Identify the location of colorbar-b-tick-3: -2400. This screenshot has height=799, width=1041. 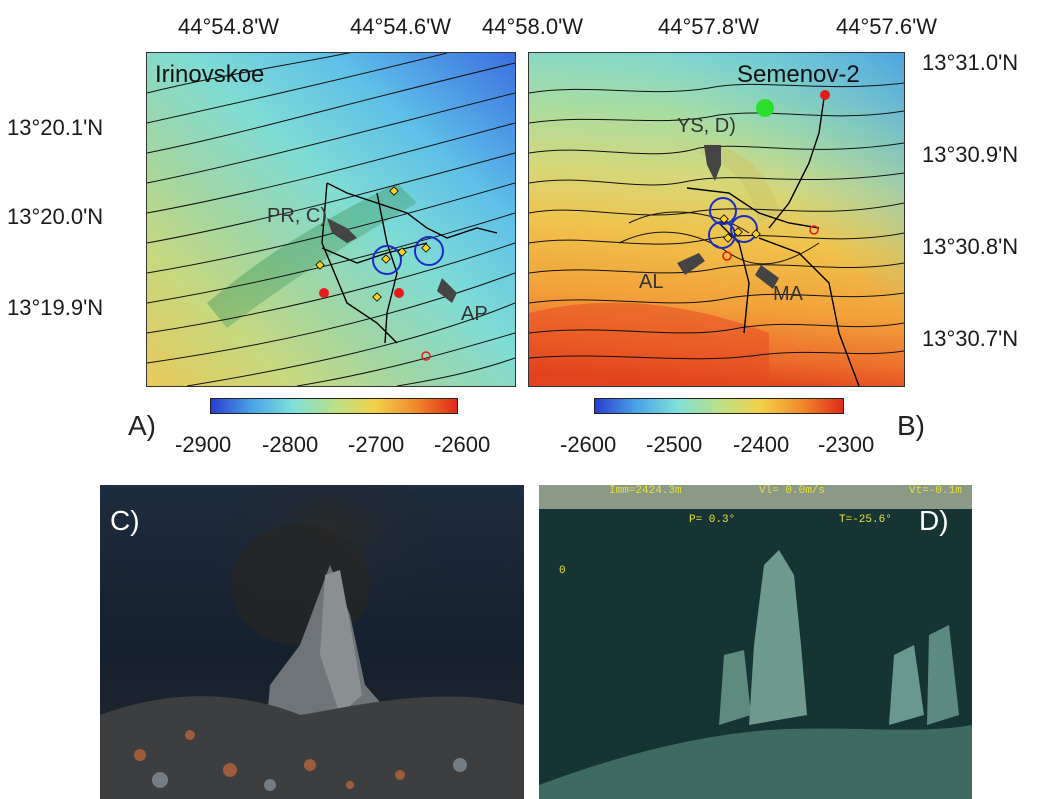
(761, 444).